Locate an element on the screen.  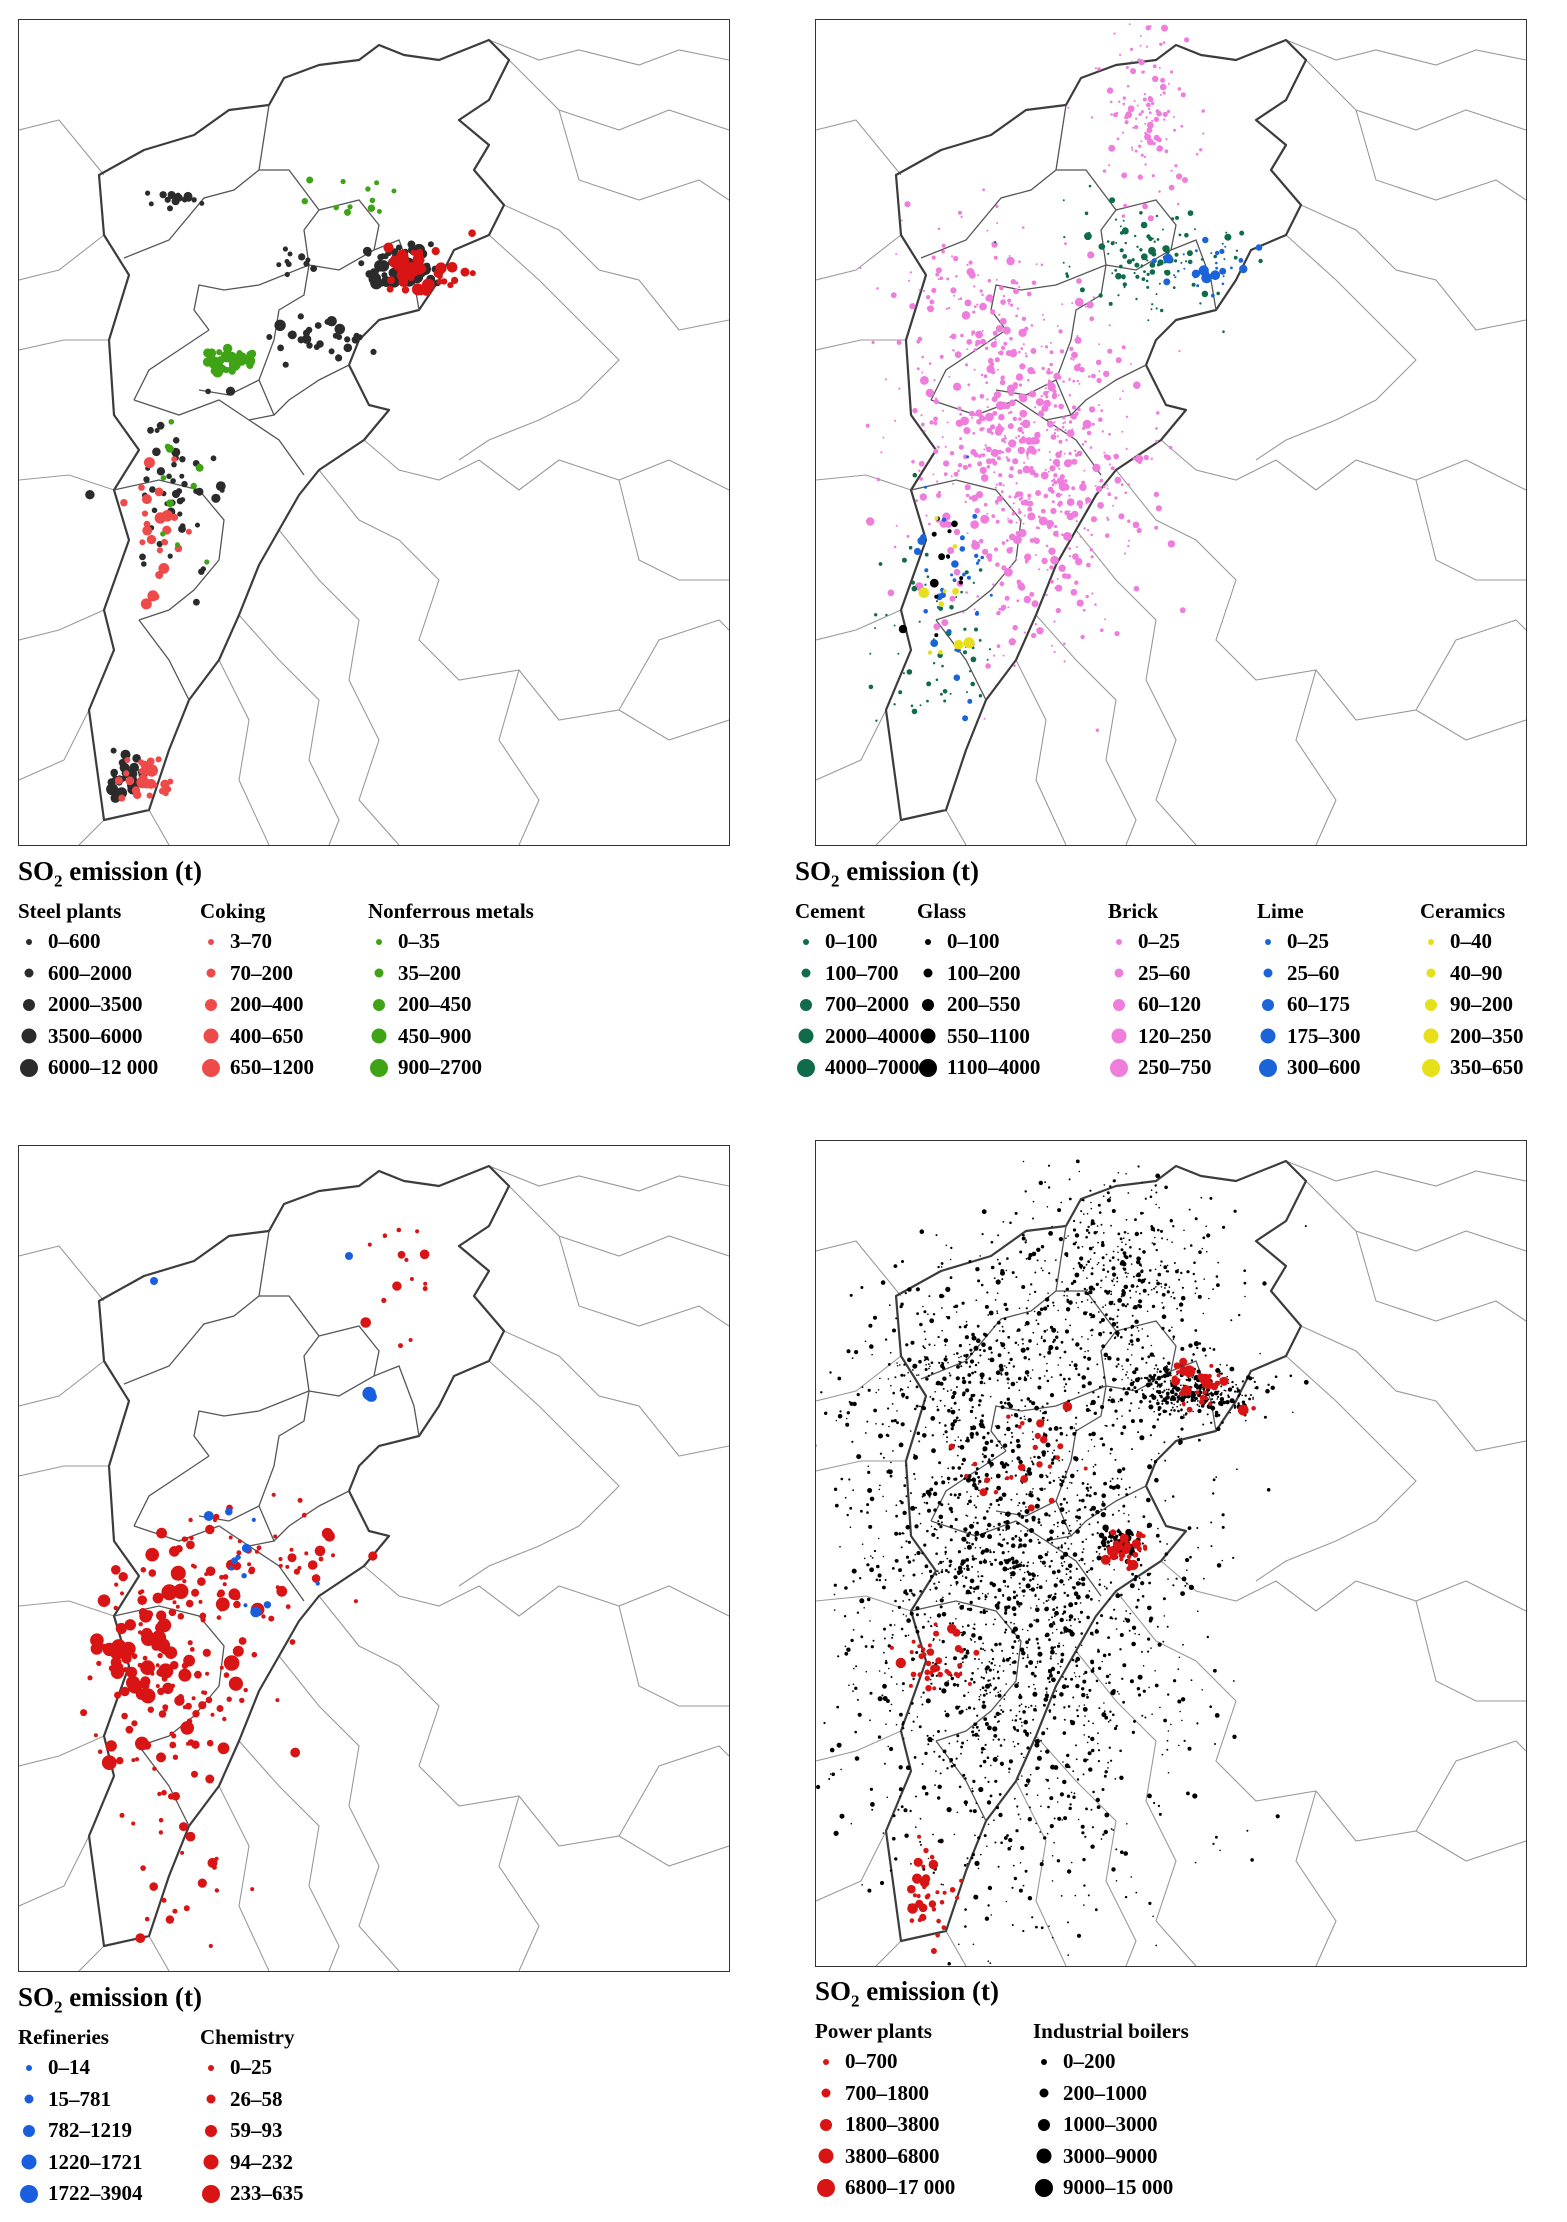
region-outline is located at coordinates (299, 430).